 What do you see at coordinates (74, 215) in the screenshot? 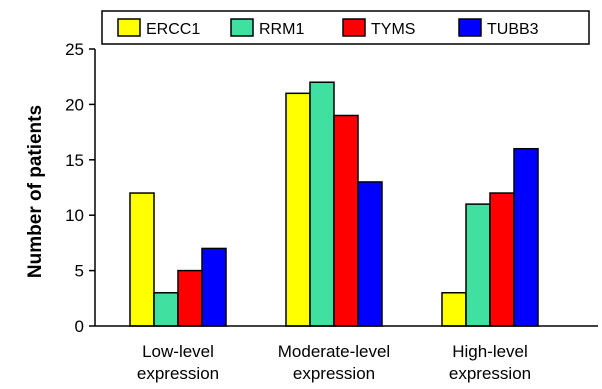
I see `y-tick-label: 10` at bounding box center [74, 215].